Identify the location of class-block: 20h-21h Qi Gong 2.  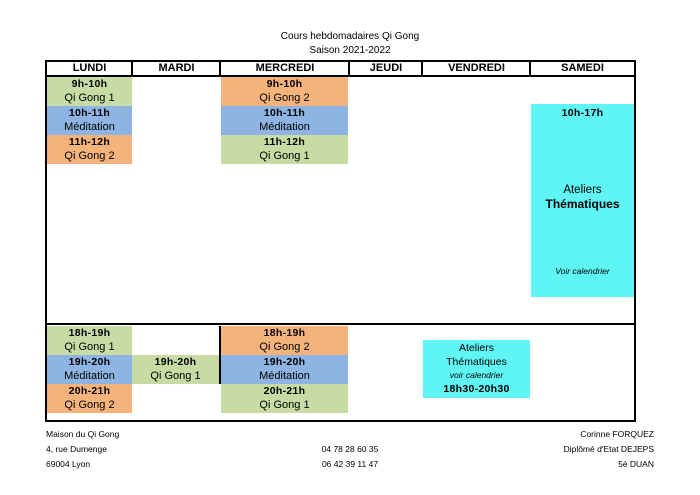
(89, 398).